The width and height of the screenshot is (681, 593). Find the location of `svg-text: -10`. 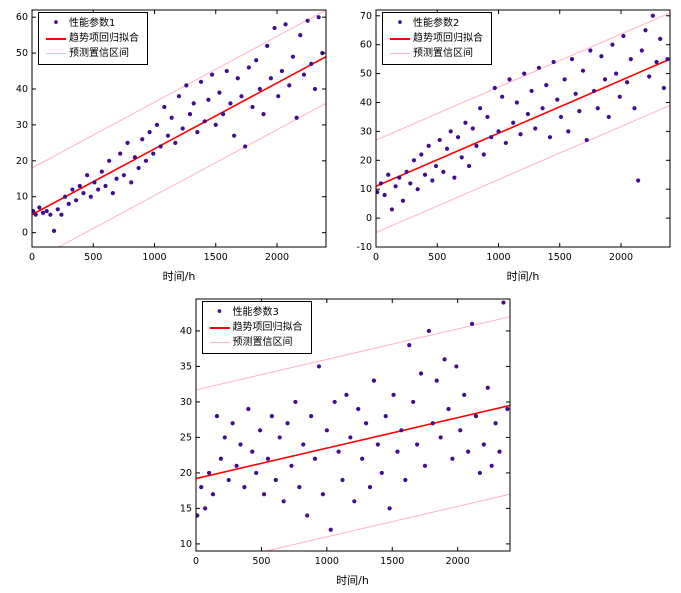

svg-text: -10 is located at coordinates (364, 247).